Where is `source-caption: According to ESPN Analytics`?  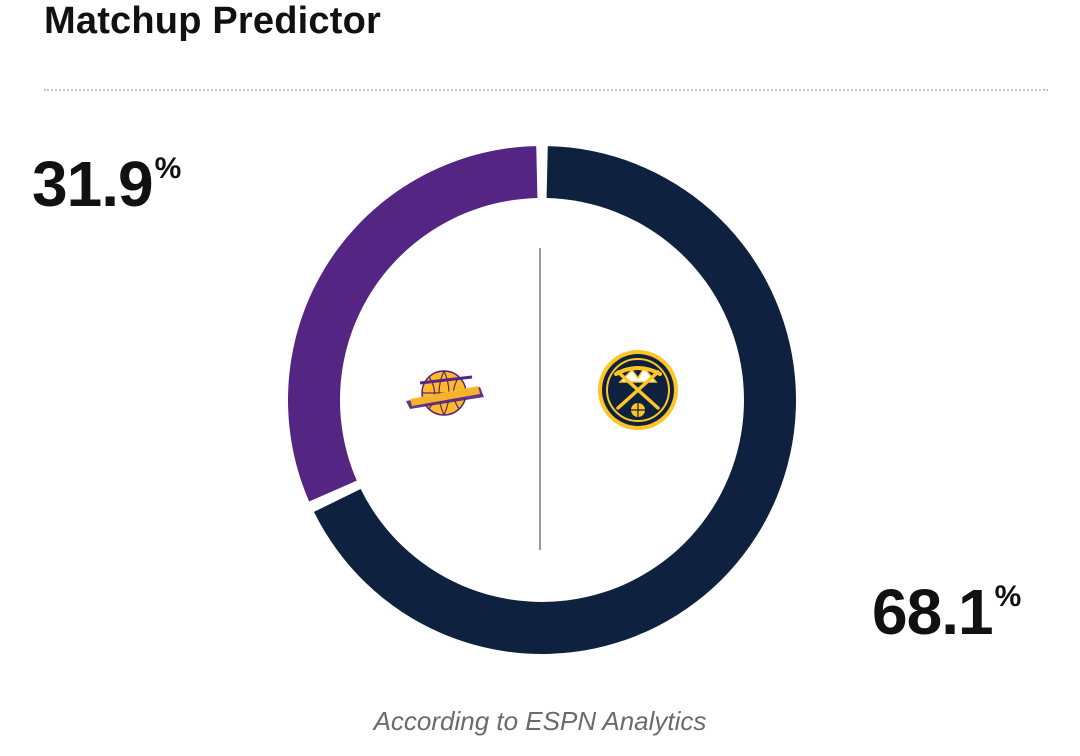
source-caption: According to ESPN Analytics is located at coordinates (540, 721).